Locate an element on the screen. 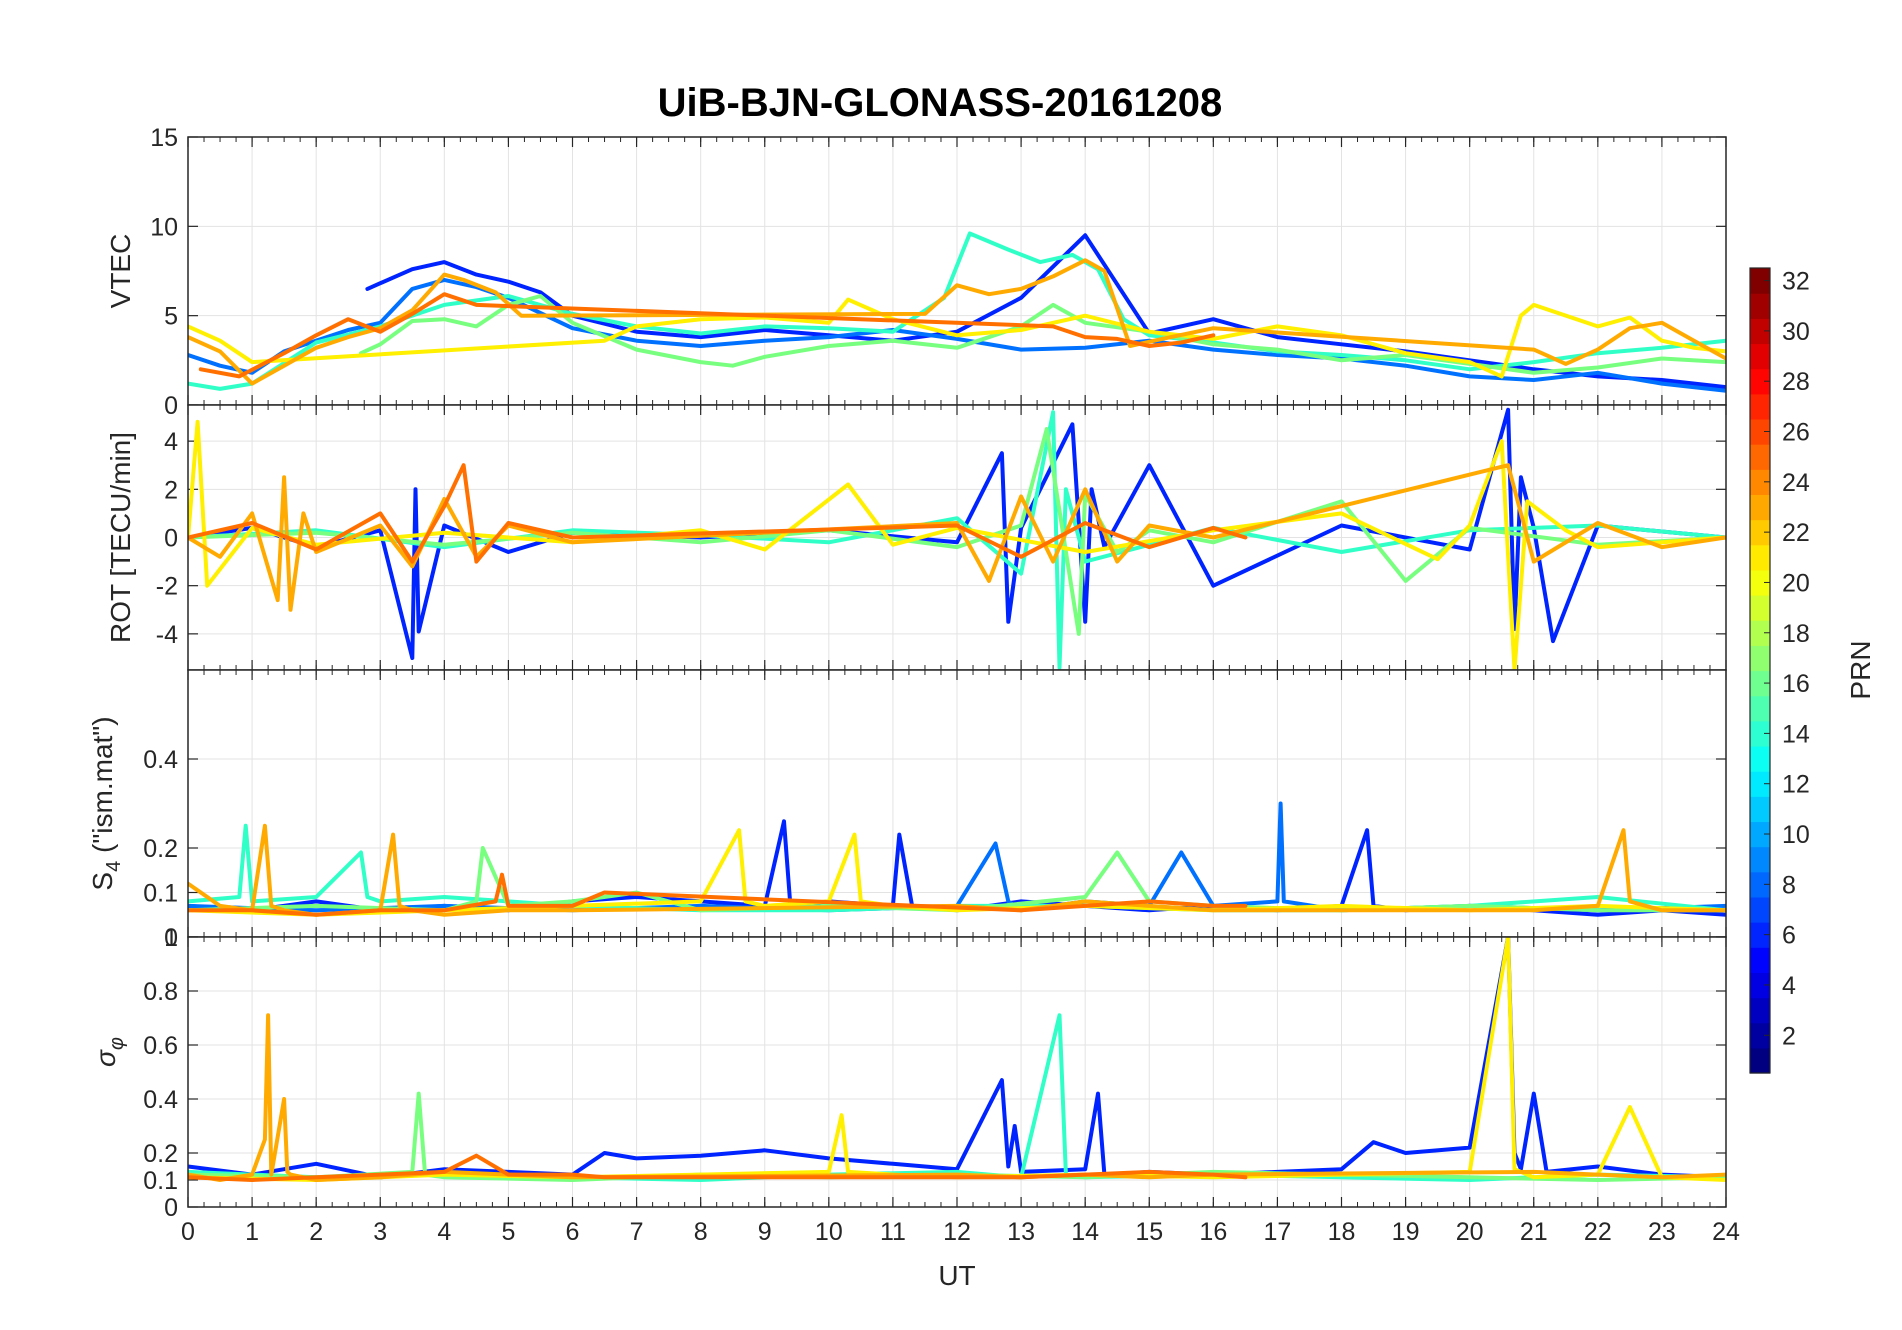  x-tick-label: 19 is located at coordinates (1406, 1232).